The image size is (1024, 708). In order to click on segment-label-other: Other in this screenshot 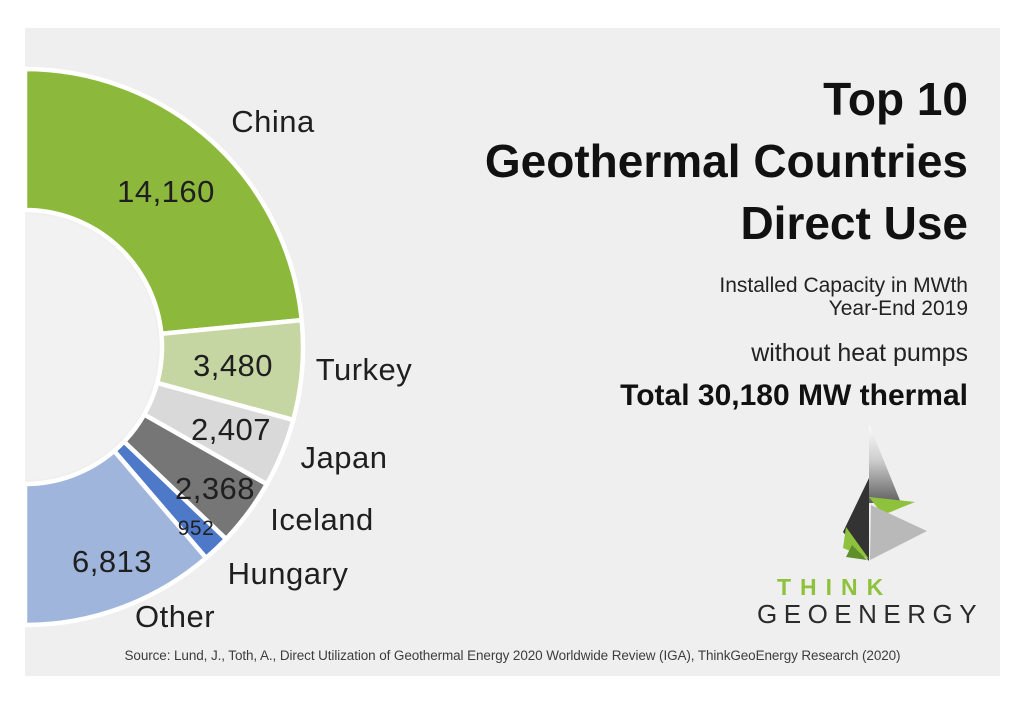, I will do `click(175, 616)`.